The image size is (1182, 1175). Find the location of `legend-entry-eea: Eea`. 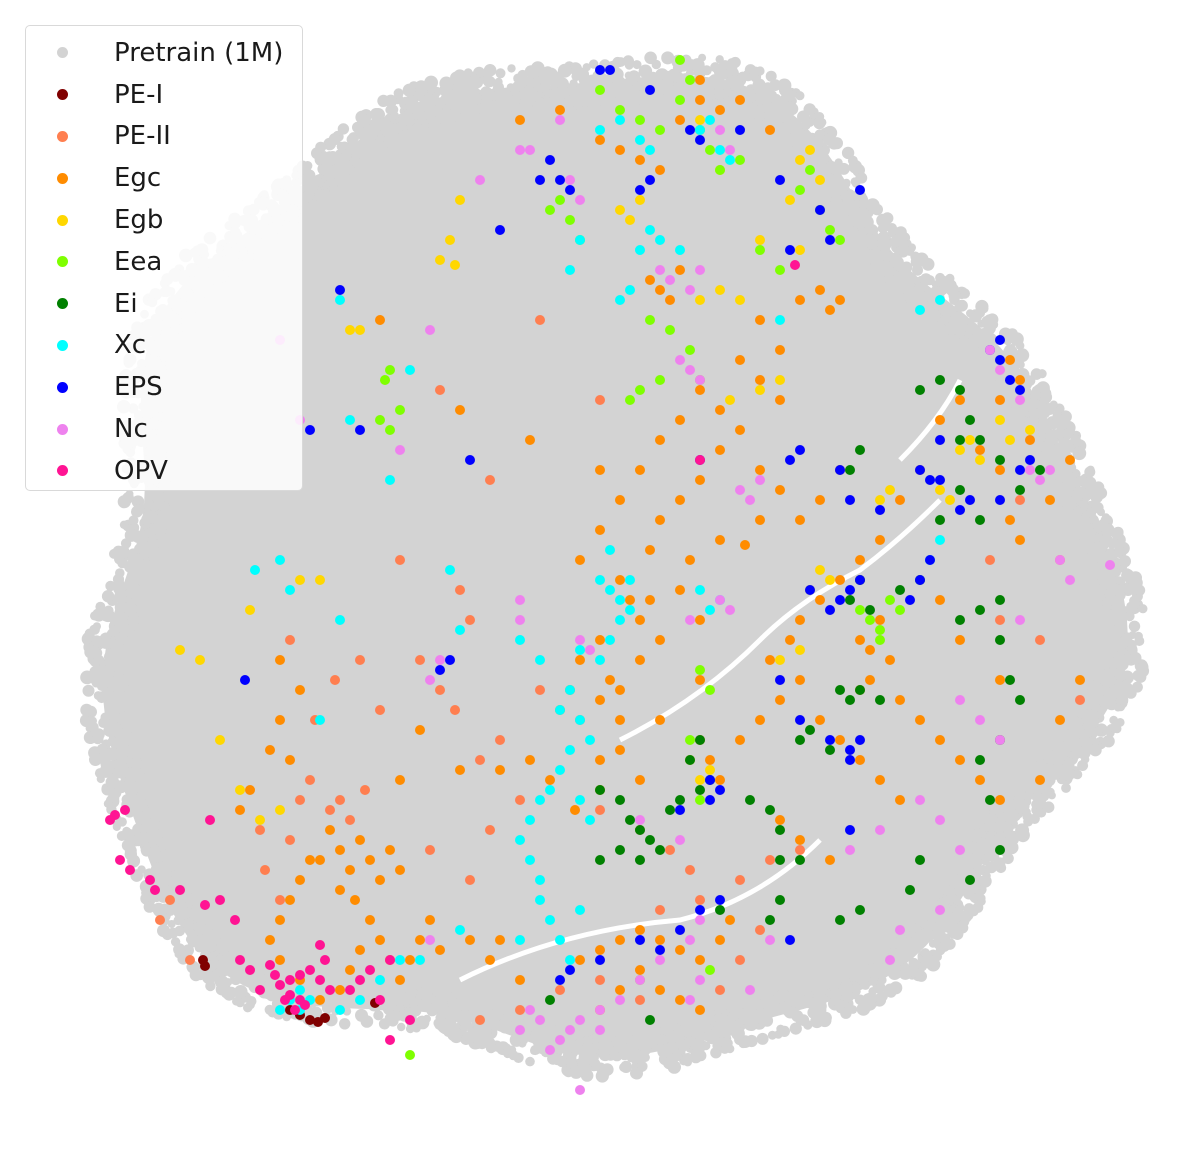

legend-entry-eea: Eea is located at coordinates (164, 262).